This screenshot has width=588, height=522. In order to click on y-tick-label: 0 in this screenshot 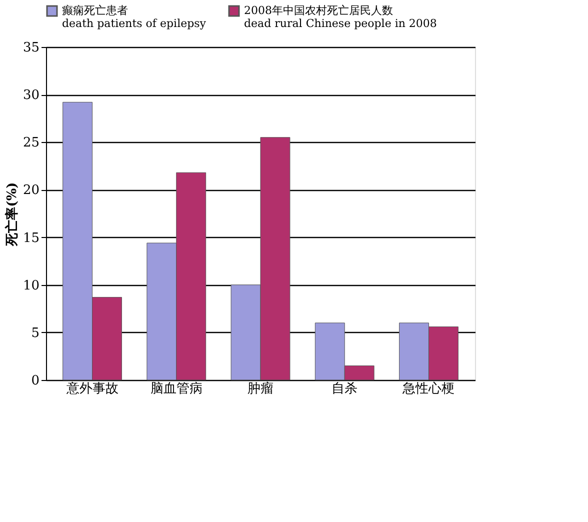, I will do `click(35, 381)`.